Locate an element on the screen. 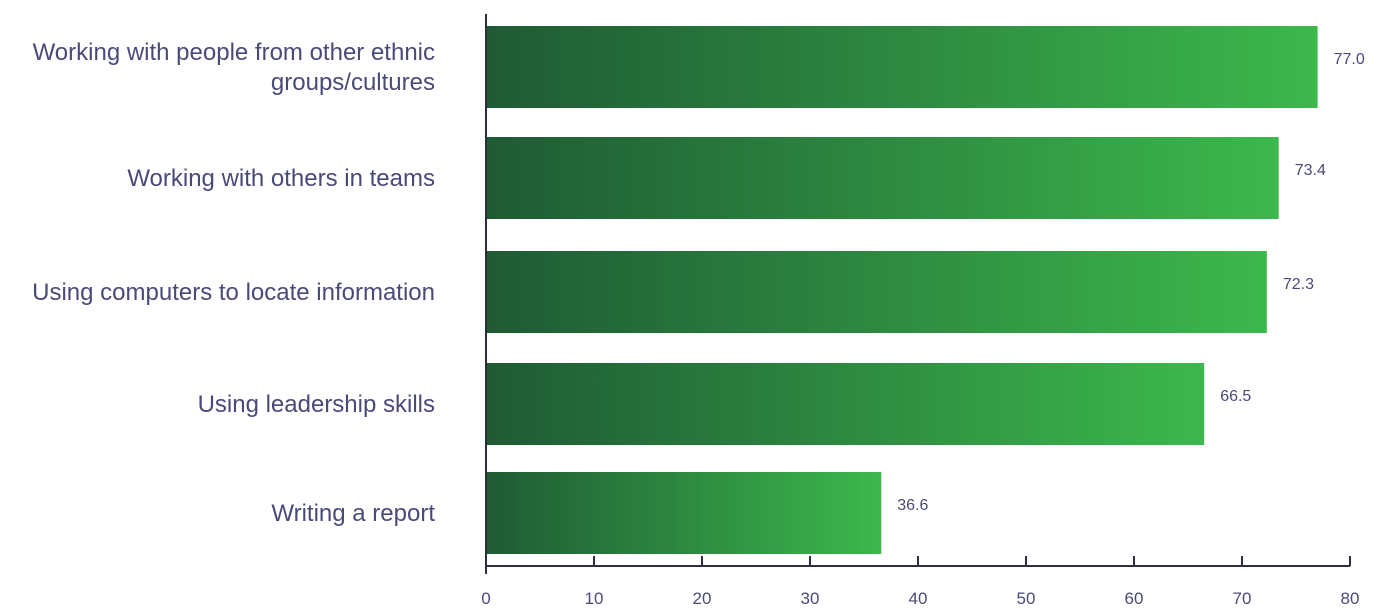  x-tick-label: 50 is located at coordinates (1026, 598).